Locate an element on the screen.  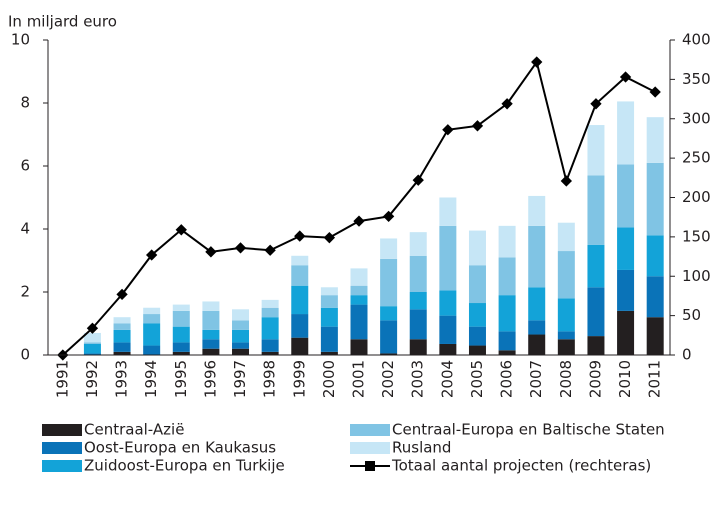
x-tick-label: 2002 is located at coordinates (388, 379).